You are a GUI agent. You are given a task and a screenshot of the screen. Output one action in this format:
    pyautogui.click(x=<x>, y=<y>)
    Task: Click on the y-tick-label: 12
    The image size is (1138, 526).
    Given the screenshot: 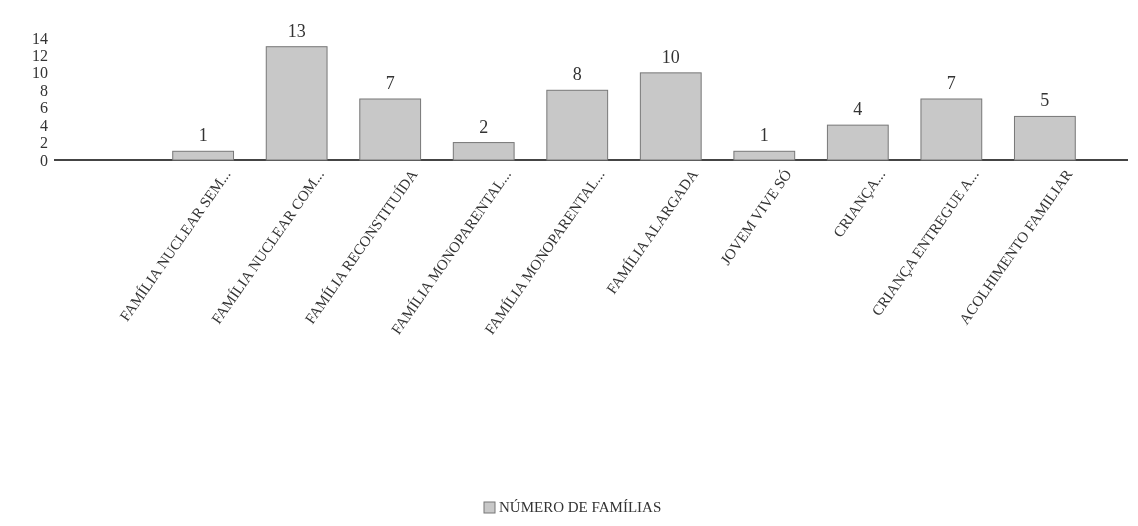 What is the action you would take?
    pyautogui.click(x=40, y=56)
    